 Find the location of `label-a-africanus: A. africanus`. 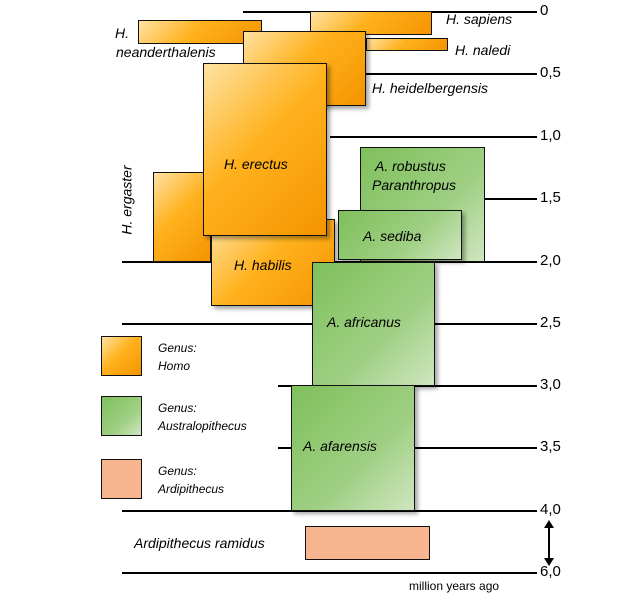

label-a-africanus: A. africanus is located at coordinates (364, 322).